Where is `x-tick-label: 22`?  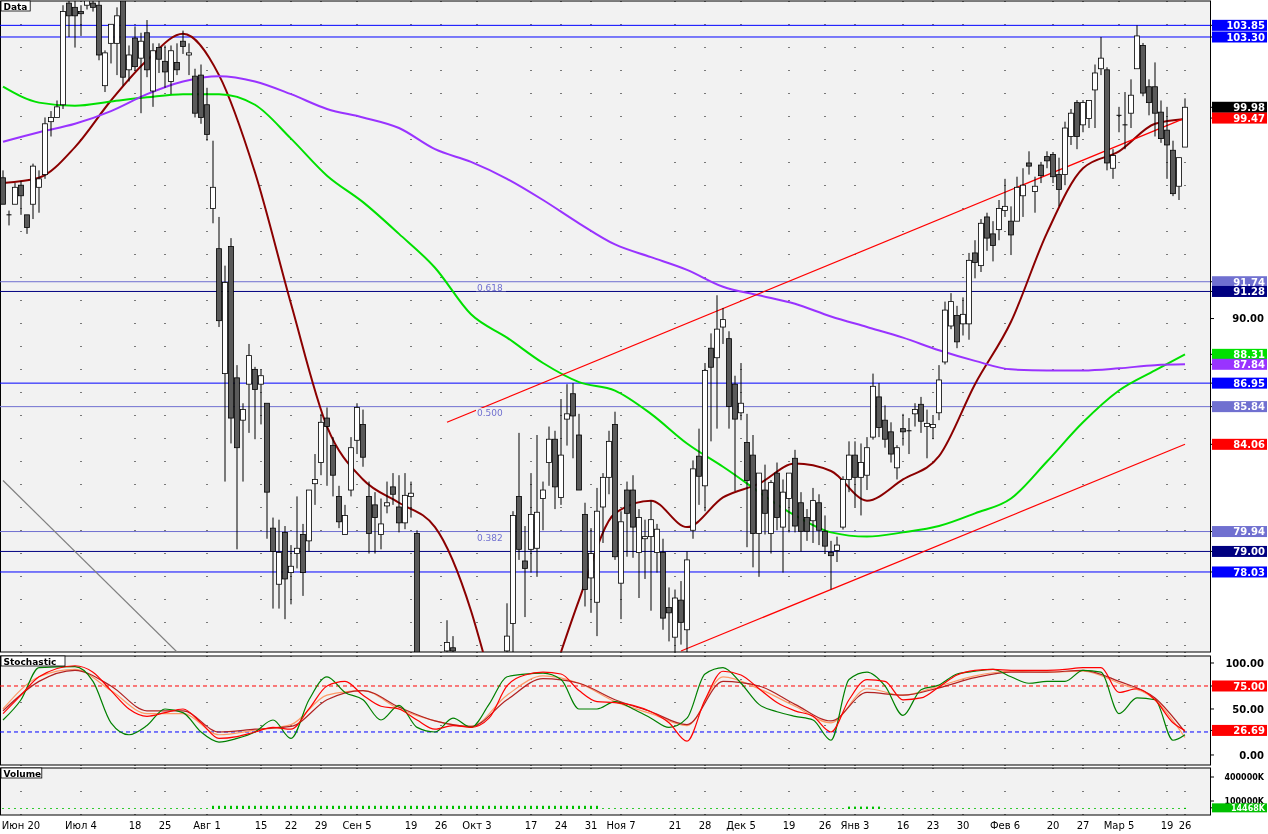
x-tick-label: 22 is located at coordinates (291, 825).